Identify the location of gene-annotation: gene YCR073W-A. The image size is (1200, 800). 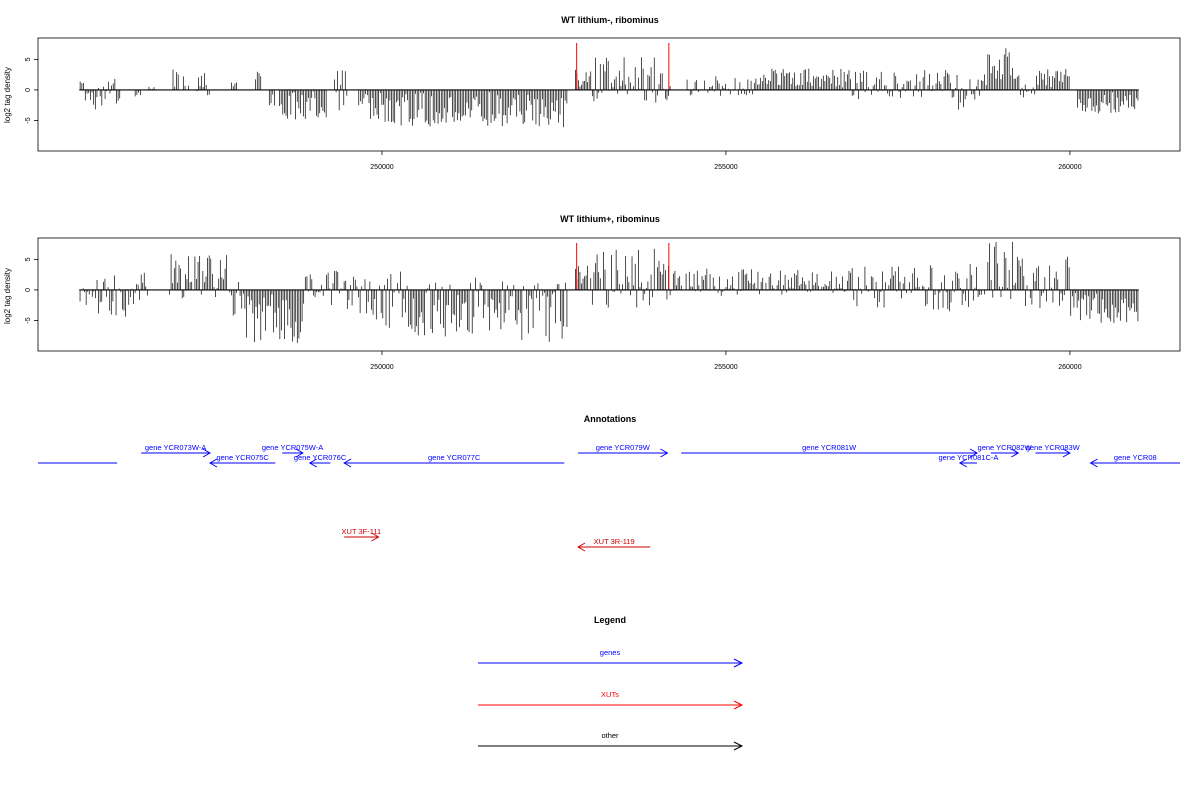
(176, 450).